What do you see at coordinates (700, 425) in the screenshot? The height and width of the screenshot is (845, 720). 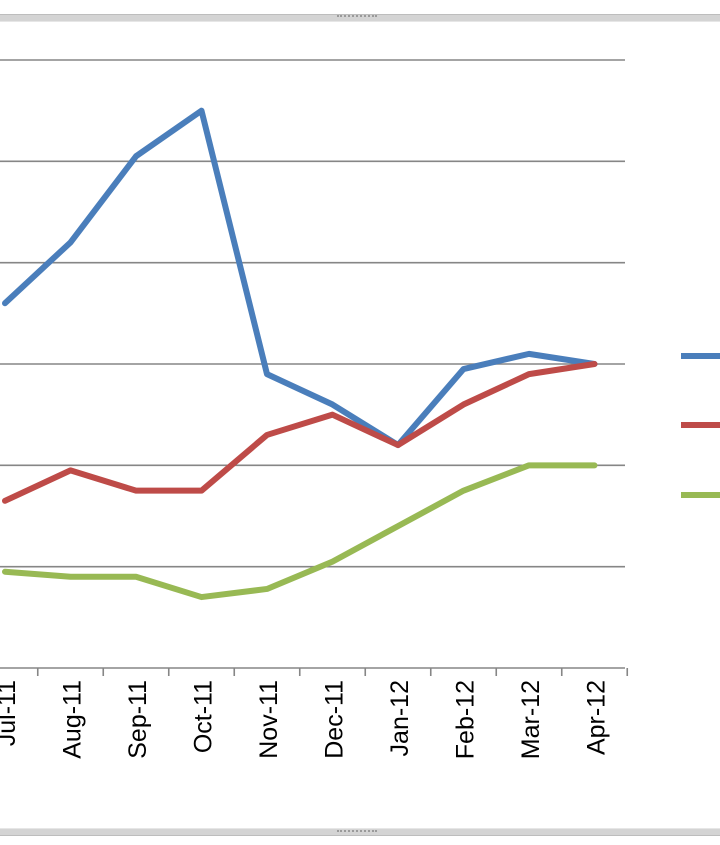 I see `legend` at bounding box center [700, 425].